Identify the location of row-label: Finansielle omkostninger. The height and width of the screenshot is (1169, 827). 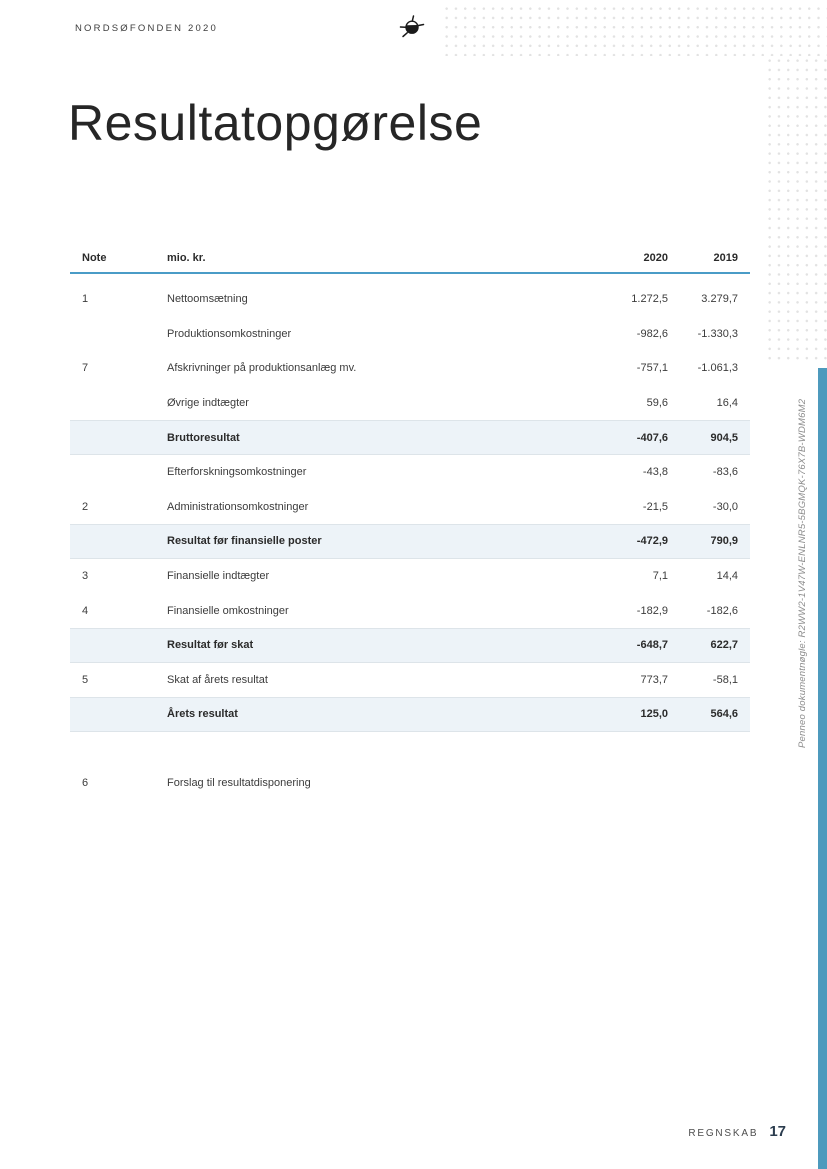
(228, 610).